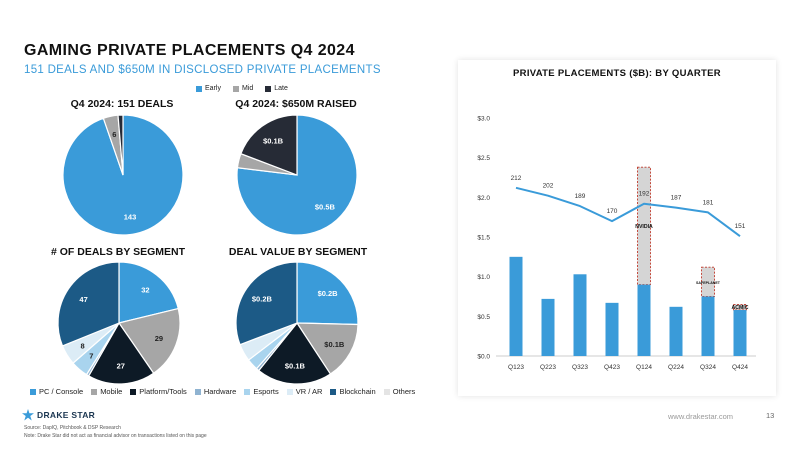 The image size is (800, 450). I want to click on line-label-q223: 202, so click(548, 186).